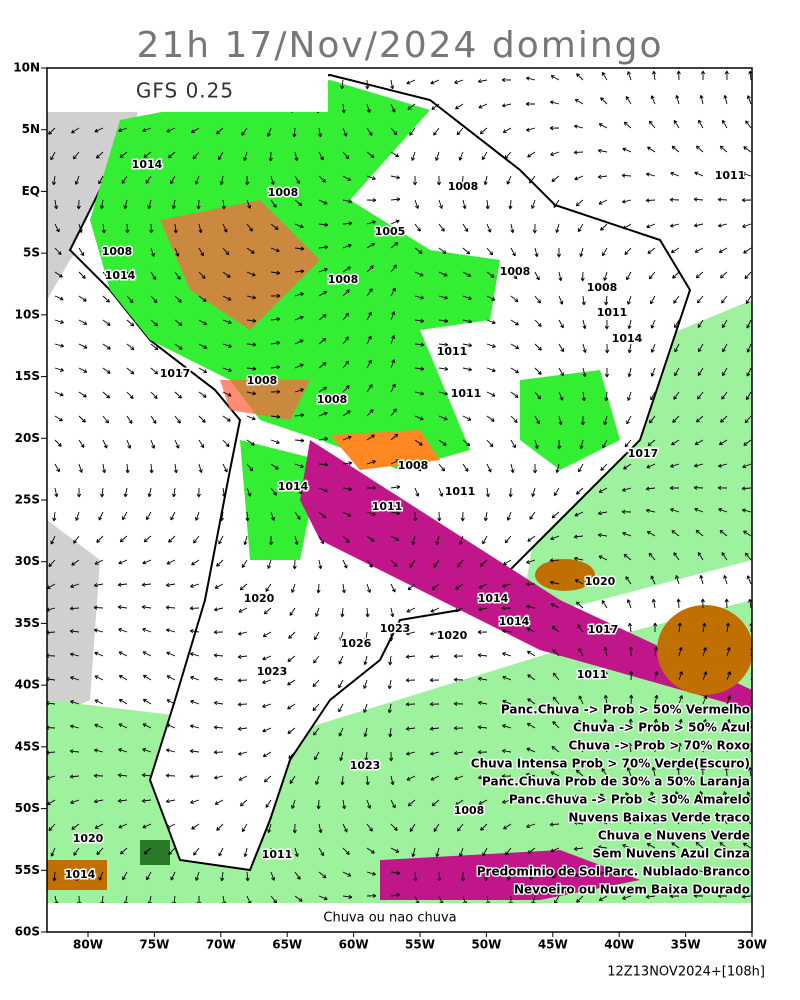 The width and height of the screenshot is (800, 1000). I want to click on model-box, so click(187, 90).